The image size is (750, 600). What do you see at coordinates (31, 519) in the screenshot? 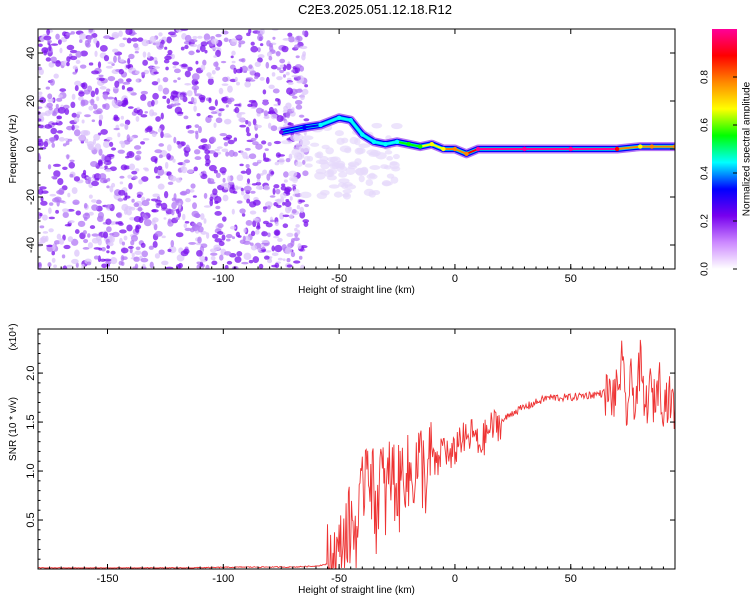
I see `y-tick-label: 0.5` at bounding box center [31, 519].